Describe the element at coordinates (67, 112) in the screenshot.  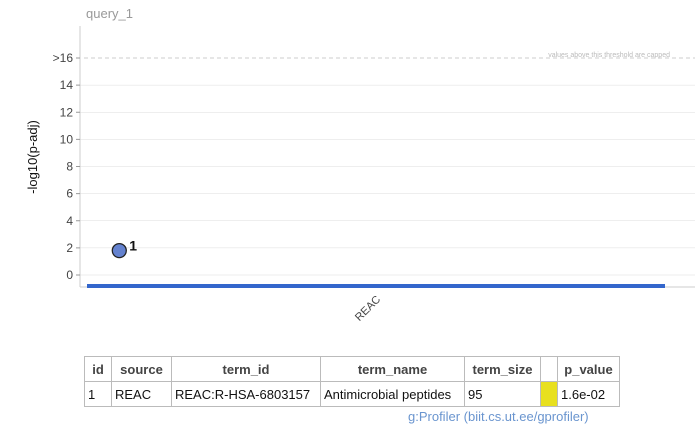
I see `y-tick-label: 12` at that location.